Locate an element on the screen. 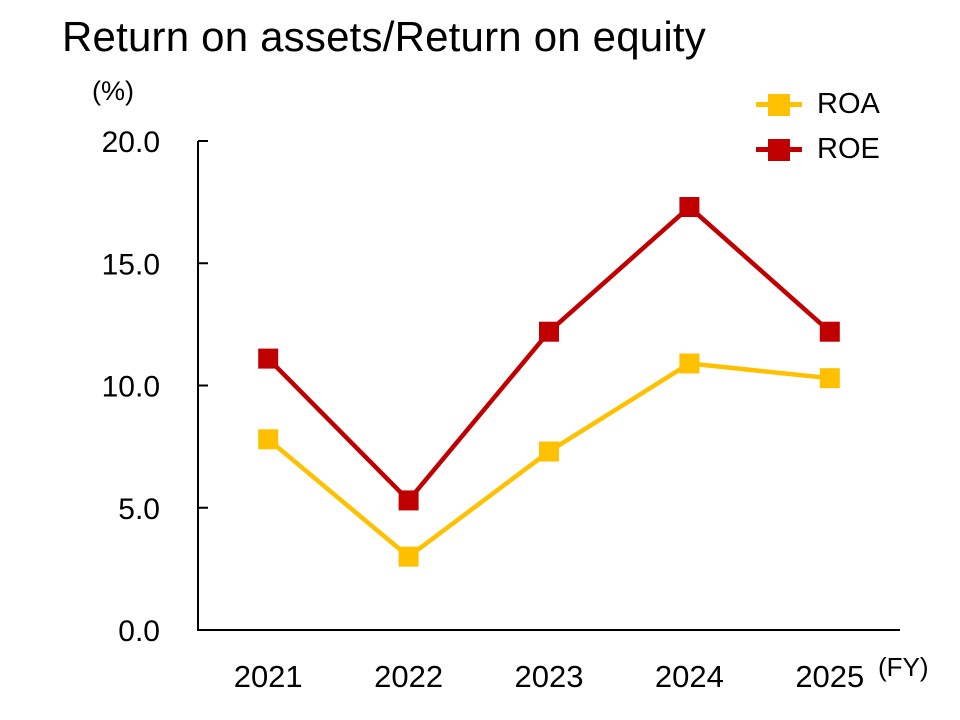 The image size is (960, 720). y-tick-label: 15.0 is located at coordinates (131, 264).